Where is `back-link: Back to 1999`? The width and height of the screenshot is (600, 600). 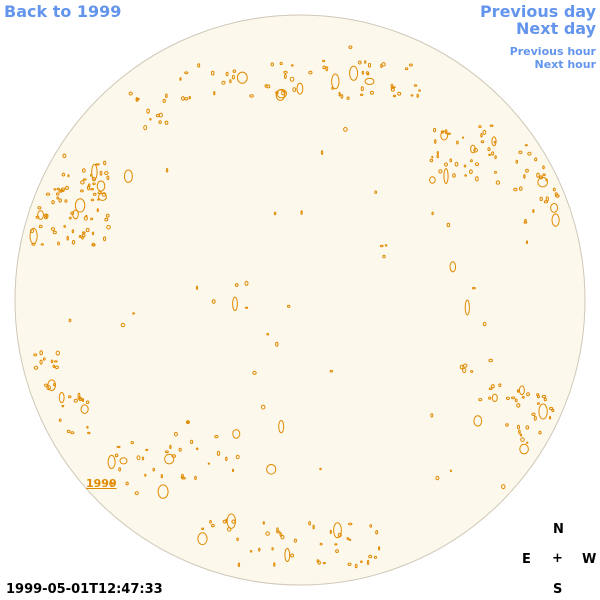
back-link: Back to 1999 is located at coordinates (63, 11).